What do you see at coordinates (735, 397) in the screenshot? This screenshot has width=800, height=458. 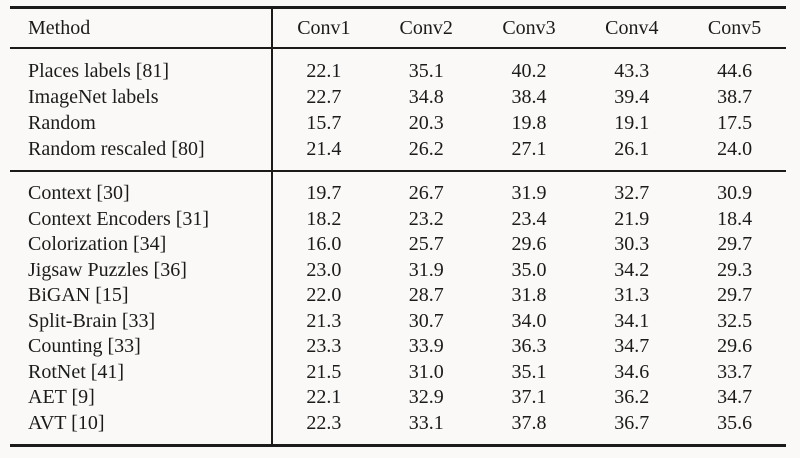 I see `value-cell: 34.7` at bounding box center [735, 397].